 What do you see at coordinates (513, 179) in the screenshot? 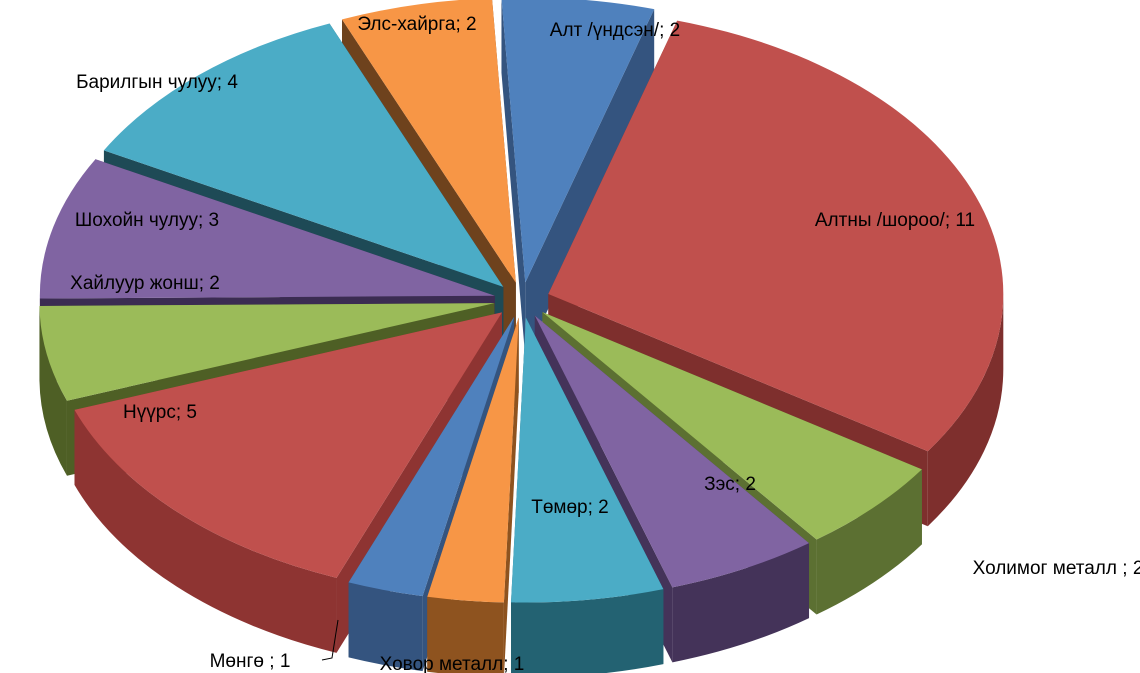
I see `slice-wall-1-start` at bounding box center [513, 179].